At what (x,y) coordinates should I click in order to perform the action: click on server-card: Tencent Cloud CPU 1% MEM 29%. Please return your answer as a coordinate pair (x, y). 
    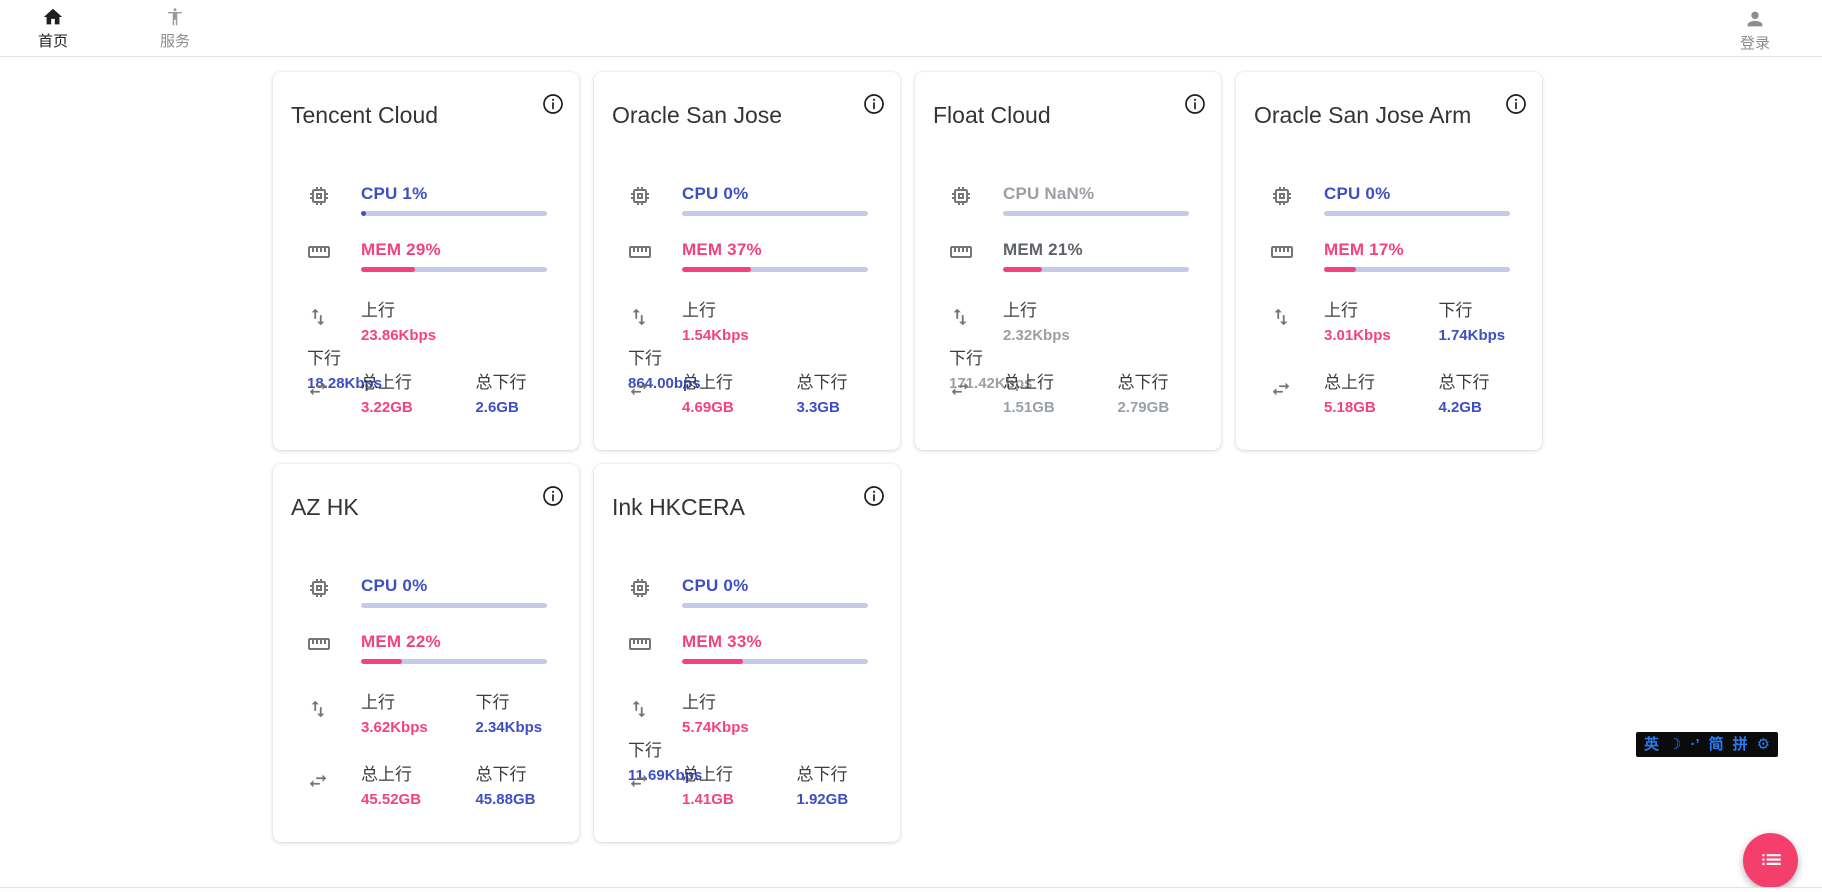
    Looking at the image, I should click on (426, 261).